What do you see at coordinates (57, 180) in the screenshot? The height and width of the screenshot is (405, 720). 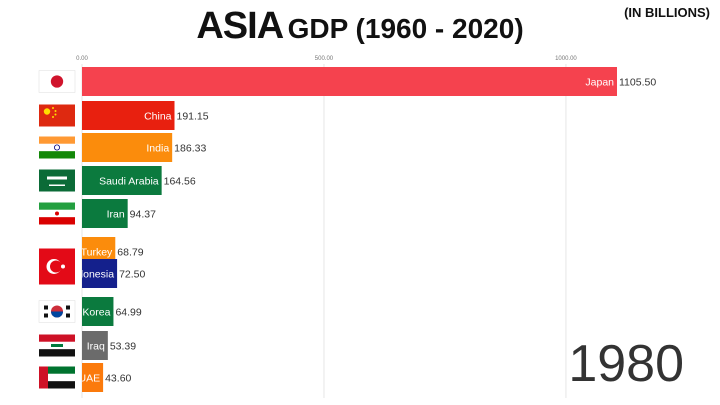 I see `saudi-arabia-flag` at bounding box center [57, 180].